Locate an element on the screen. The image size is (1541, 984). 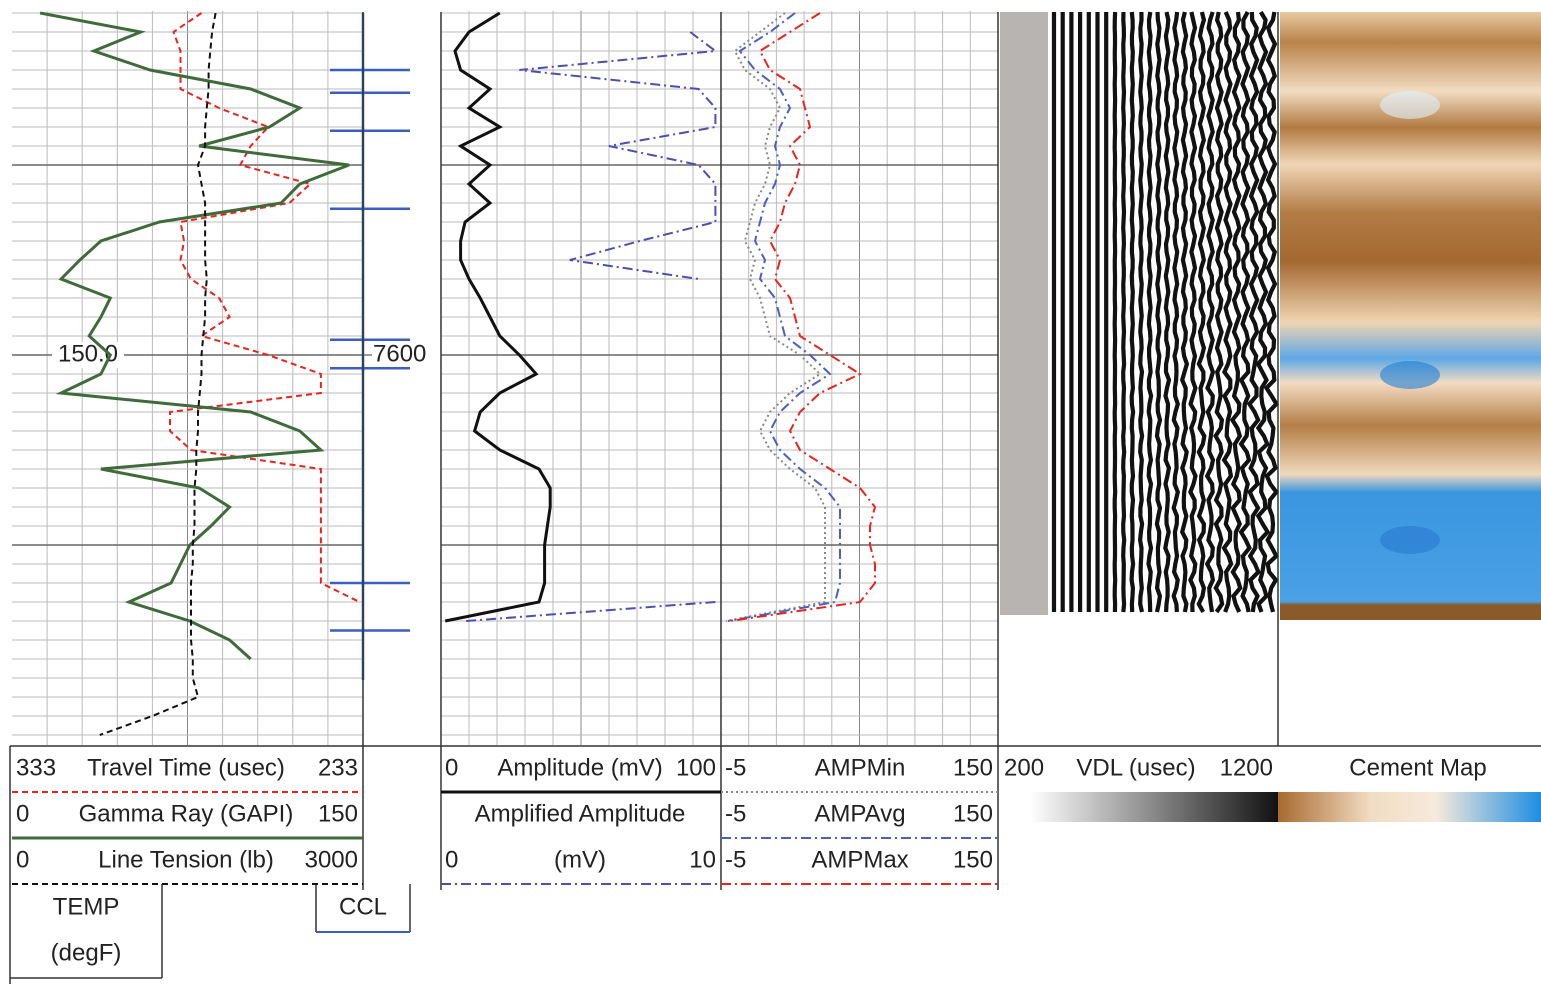
legend-name: AMPMax is located at coordinates (859, 859).